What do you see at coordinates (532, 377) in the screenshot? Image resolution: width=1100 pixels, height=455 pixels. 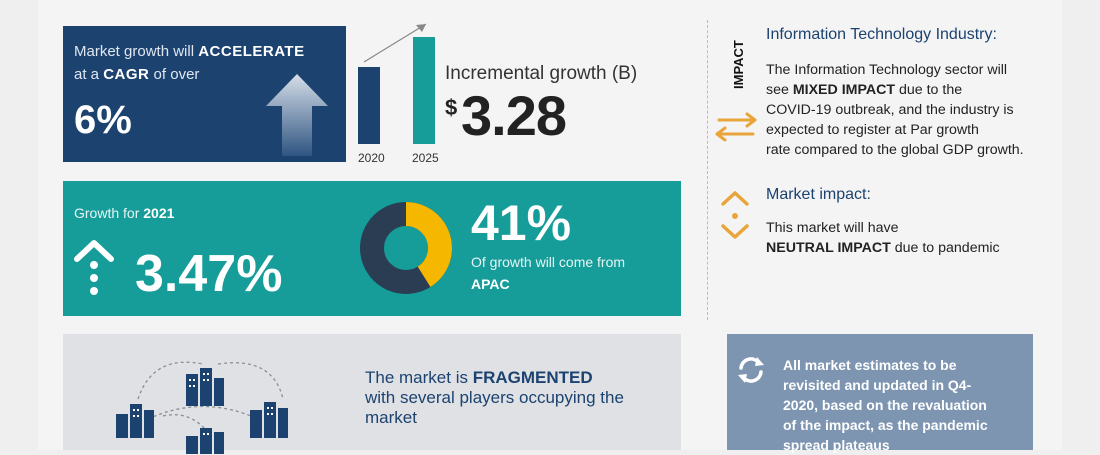 I see `fragmented-label: FRAGMENTED` at bounding box center [532, 377].